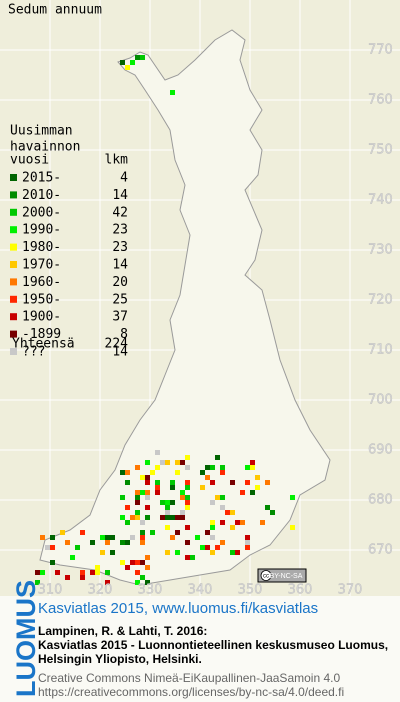  What do you see at coordinates (380, 250) in the screenshot?
I see `y-tick-label: 730` at bounding box center [380, 250].